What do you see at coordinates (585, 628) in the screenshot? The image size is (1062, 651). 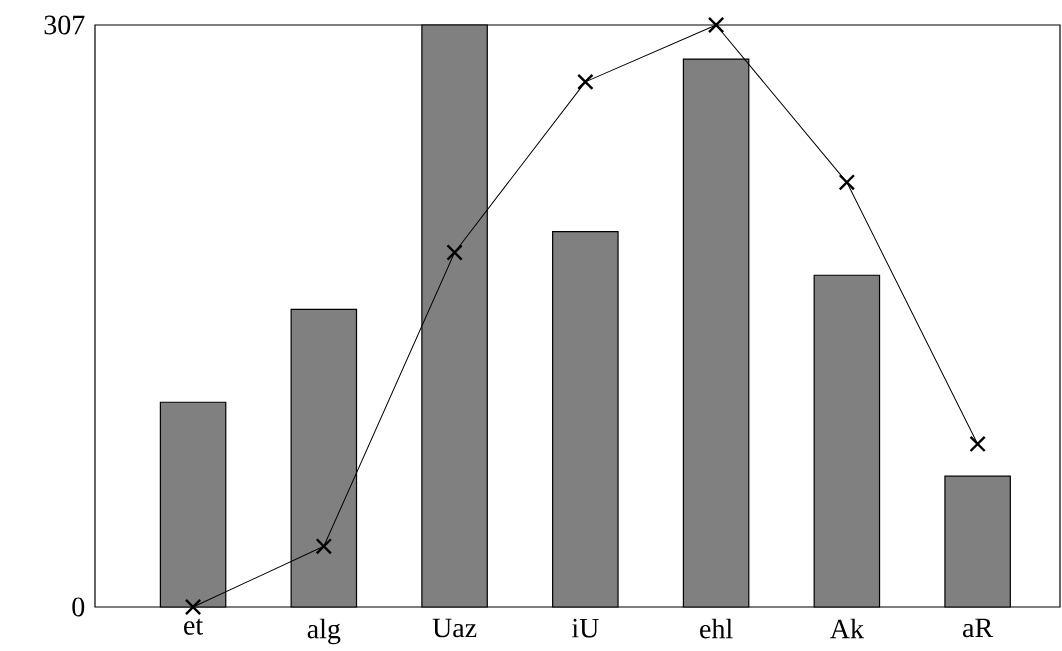 I see `x-tick-label: iU` at bounding box center [585, 628].